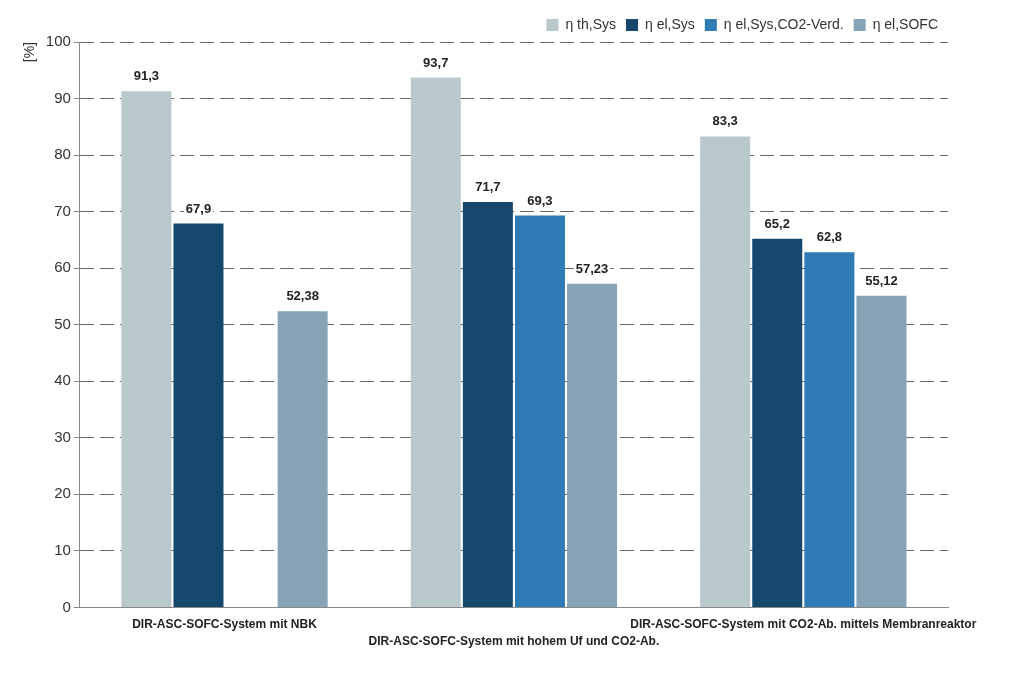 Image resolution: width=1027 pixels, height=673 pixels. I want to click on data-label: 57,23, so click(592, 268).